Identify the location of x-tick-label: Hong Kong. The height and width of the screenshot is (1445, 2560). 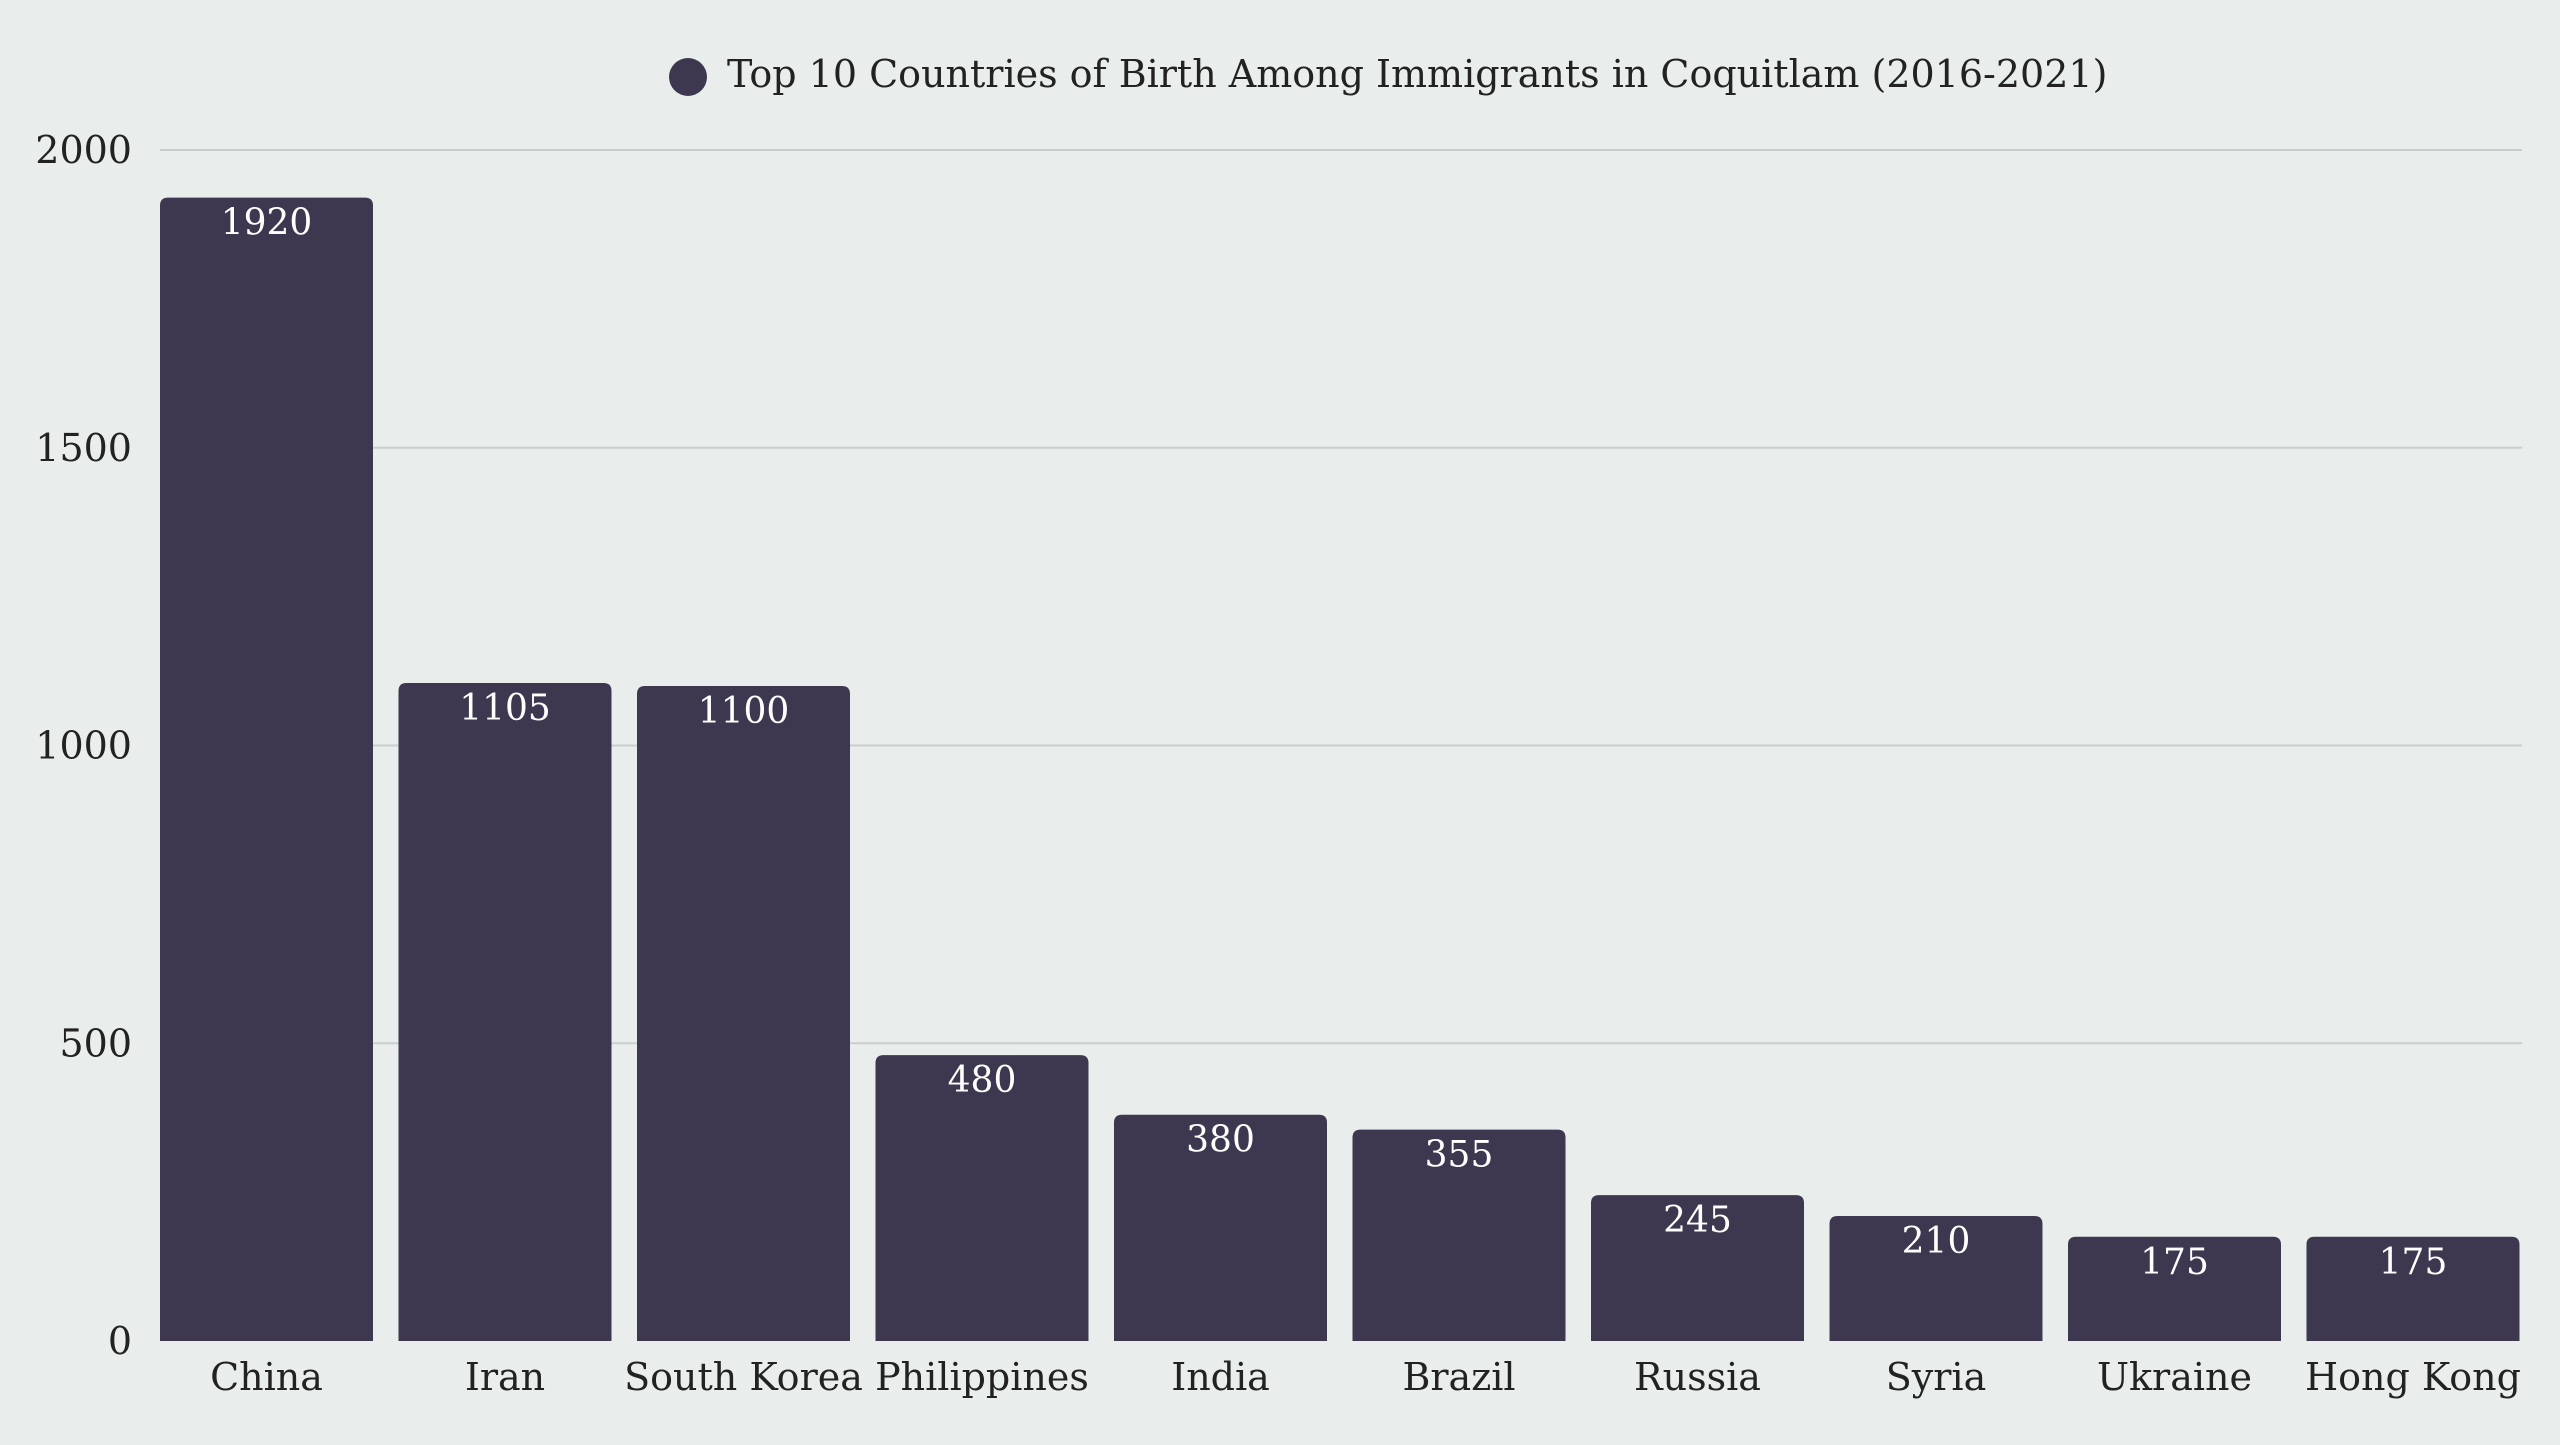
(2413, 1377).